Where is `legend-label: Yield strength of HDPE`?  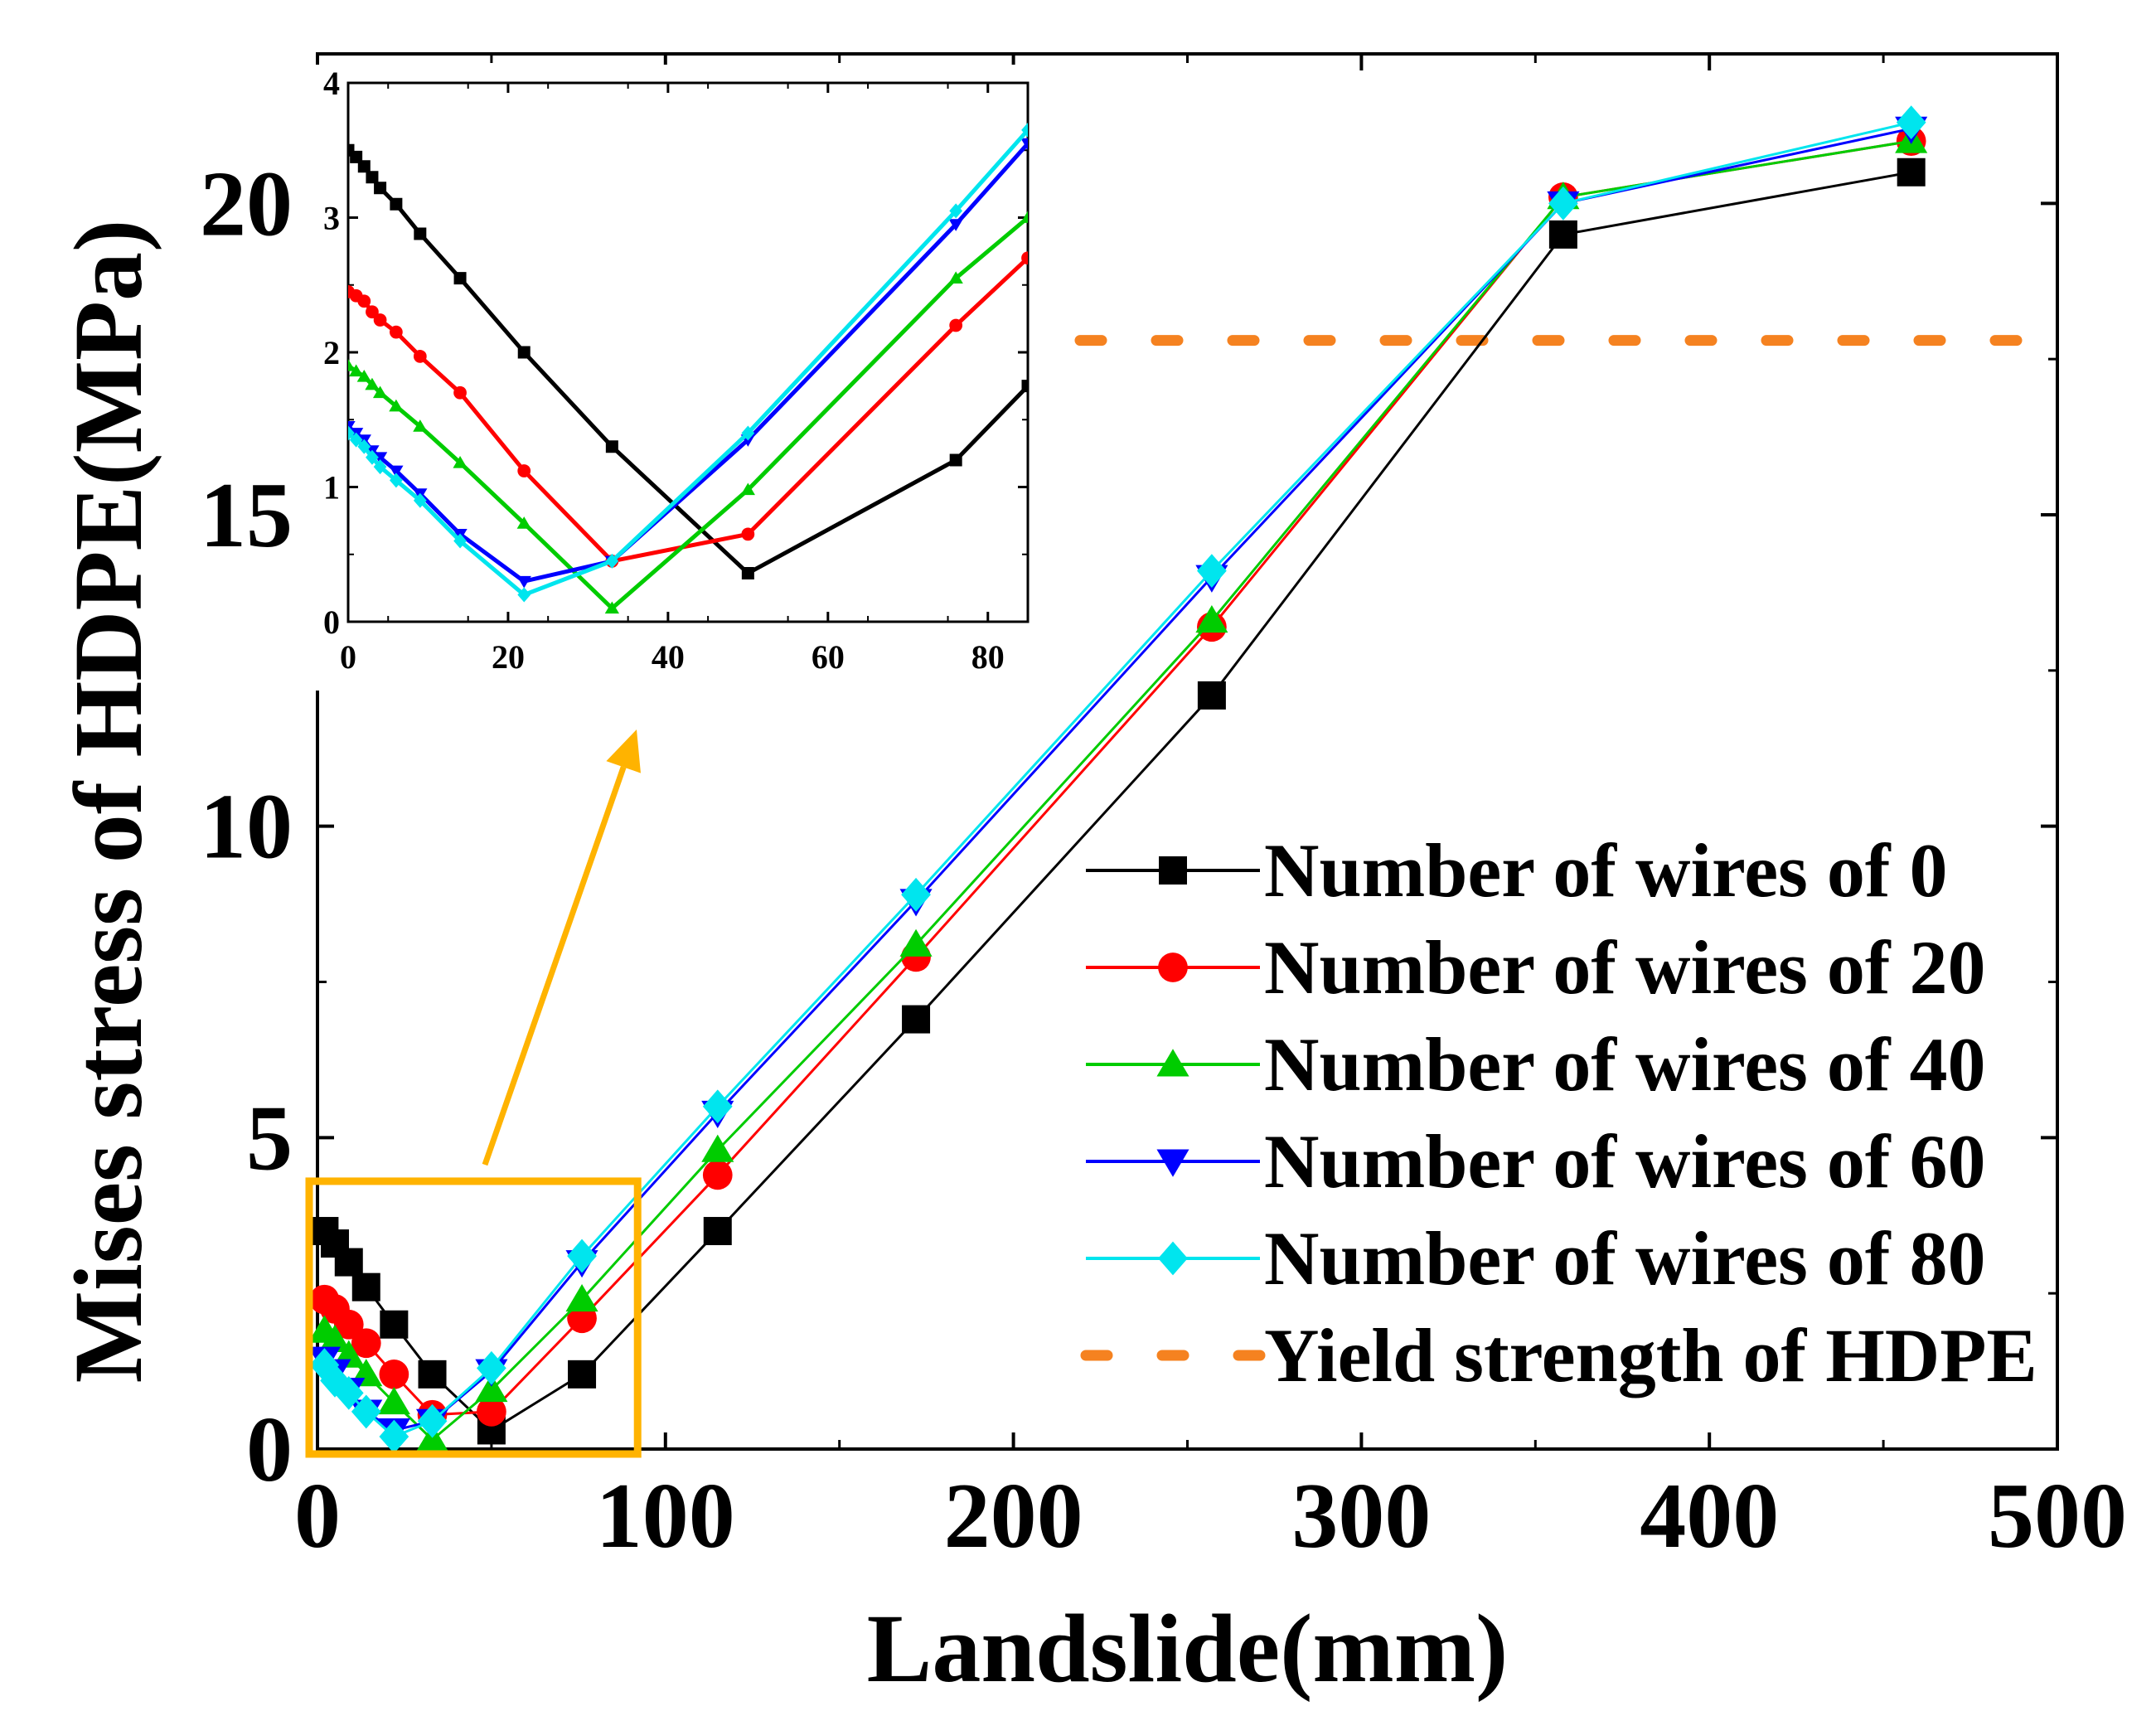 legend-label: Yield strength of HDPE is located at coordinates (1650, 1356).